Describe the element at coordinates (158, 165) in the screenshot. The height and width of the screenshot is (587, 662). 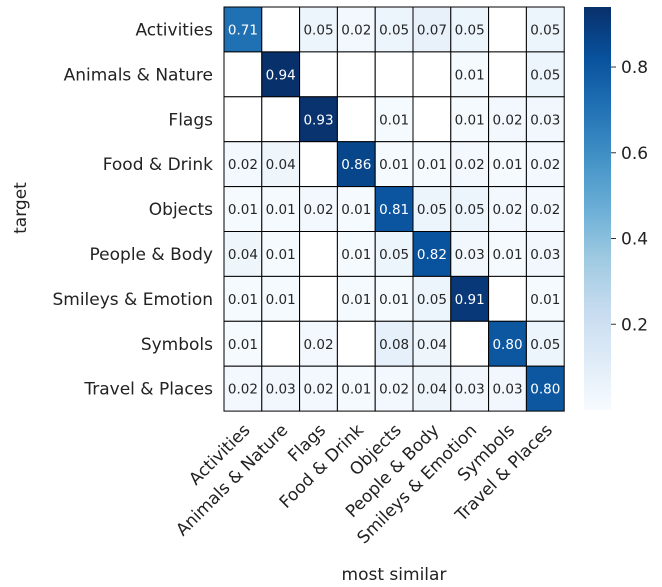
I see `y-tick-label: Food & Drink` at that location.